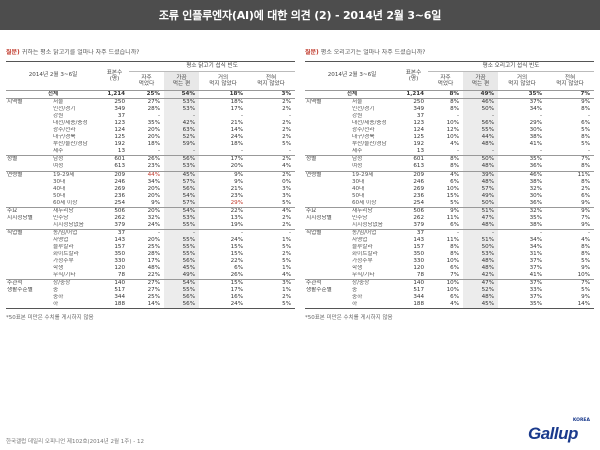 This screenshot has height=450, width=600. I want to click on row-label: 학생, so click(58, 268).